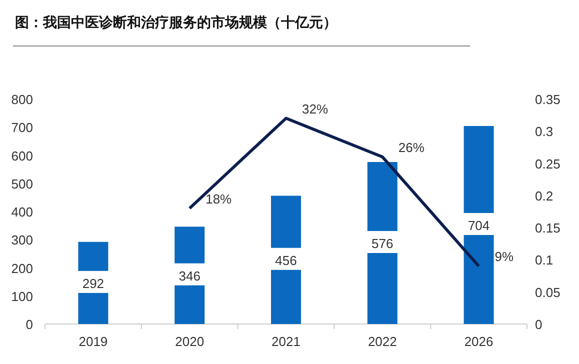 The width and height of the screenshot is (579, 364). I want to click on data-label: 292, so click(93, 283).